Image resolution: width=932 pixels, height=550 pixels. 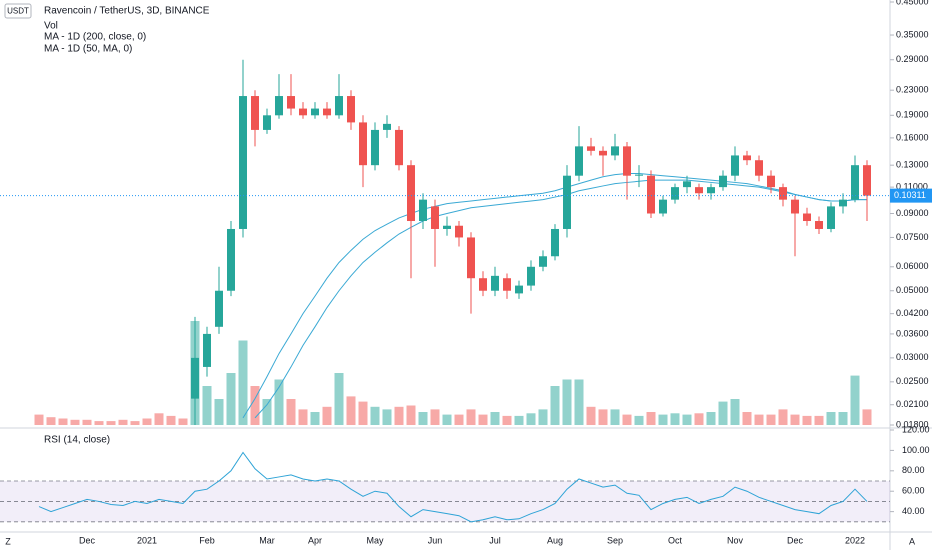 I want to click on legend-entry: Vol, so click(x=51, y=26).